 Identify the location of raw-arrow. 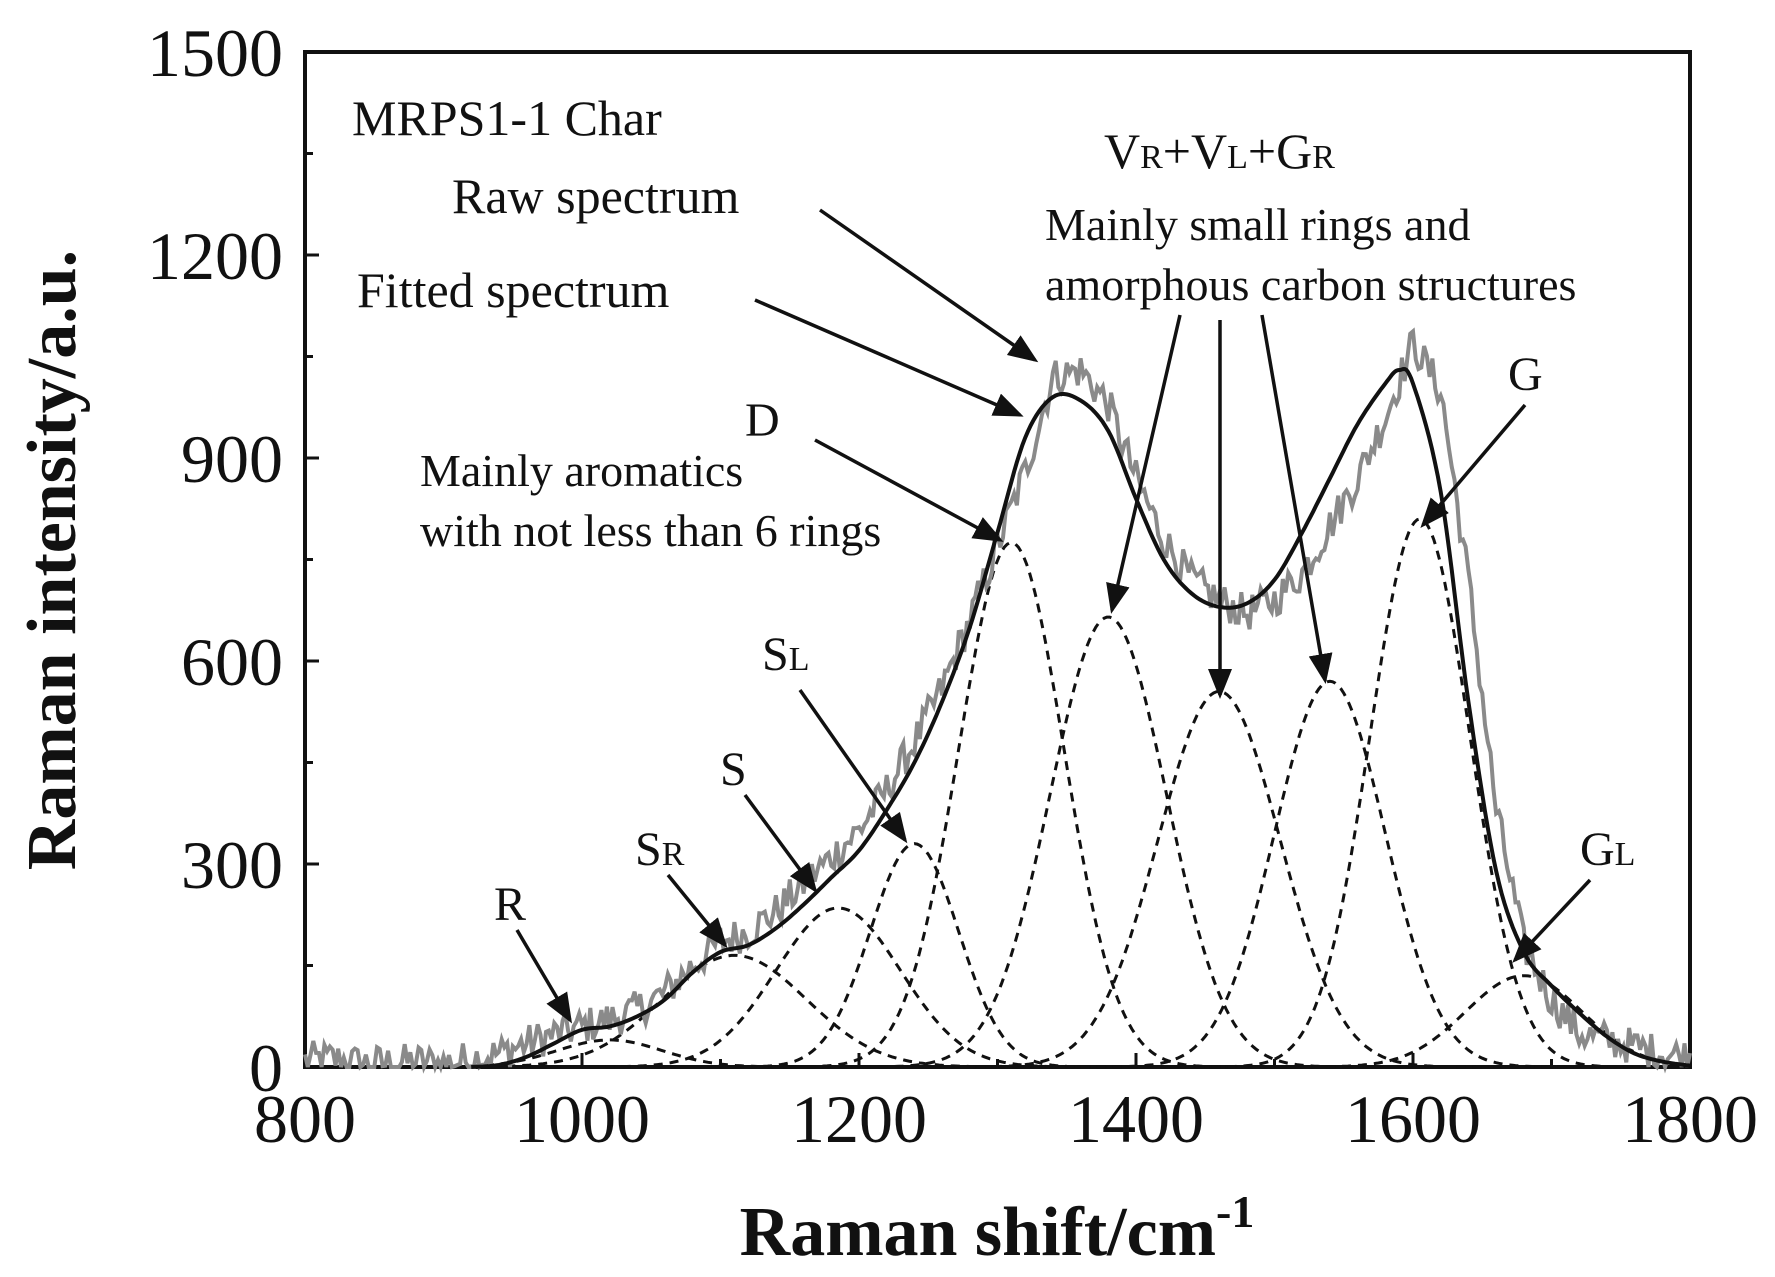
(928, 285).